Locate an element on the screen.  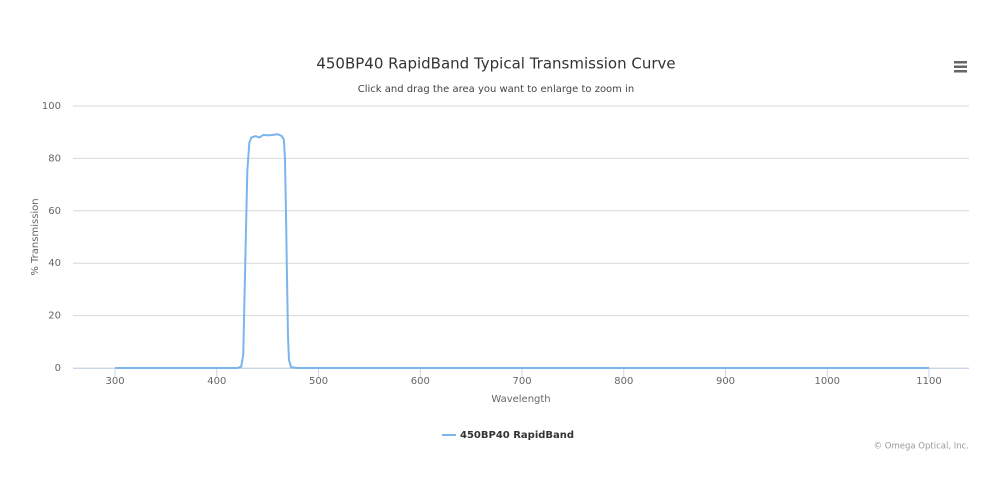
x-tick-label: 800 is located at coordinates (623, 381).